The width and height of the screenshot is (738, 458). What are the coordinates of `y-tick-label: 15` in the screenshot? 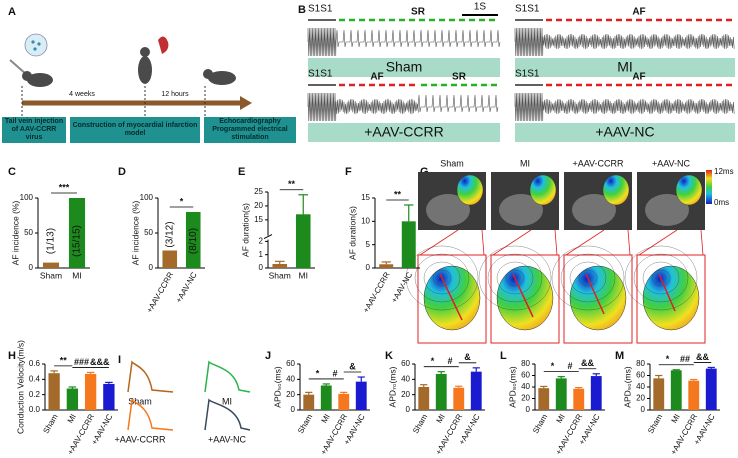 It's located at (258, 219).